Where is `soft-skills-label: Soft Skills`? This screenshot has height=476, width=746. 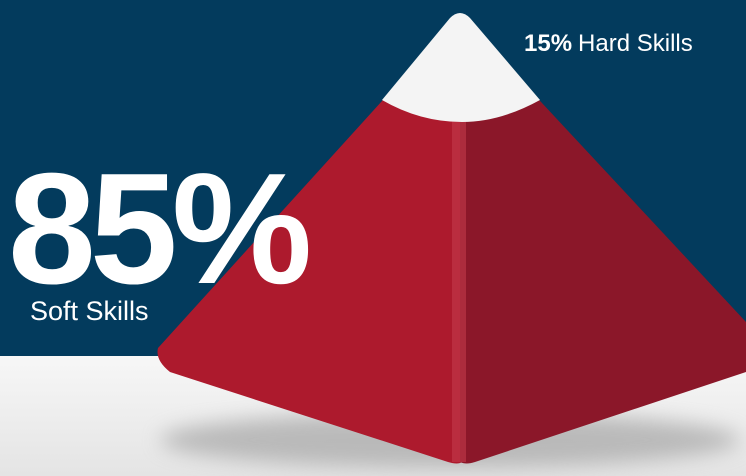 soft-skills-label: Soft Skills is located at coordinates (89, 311).